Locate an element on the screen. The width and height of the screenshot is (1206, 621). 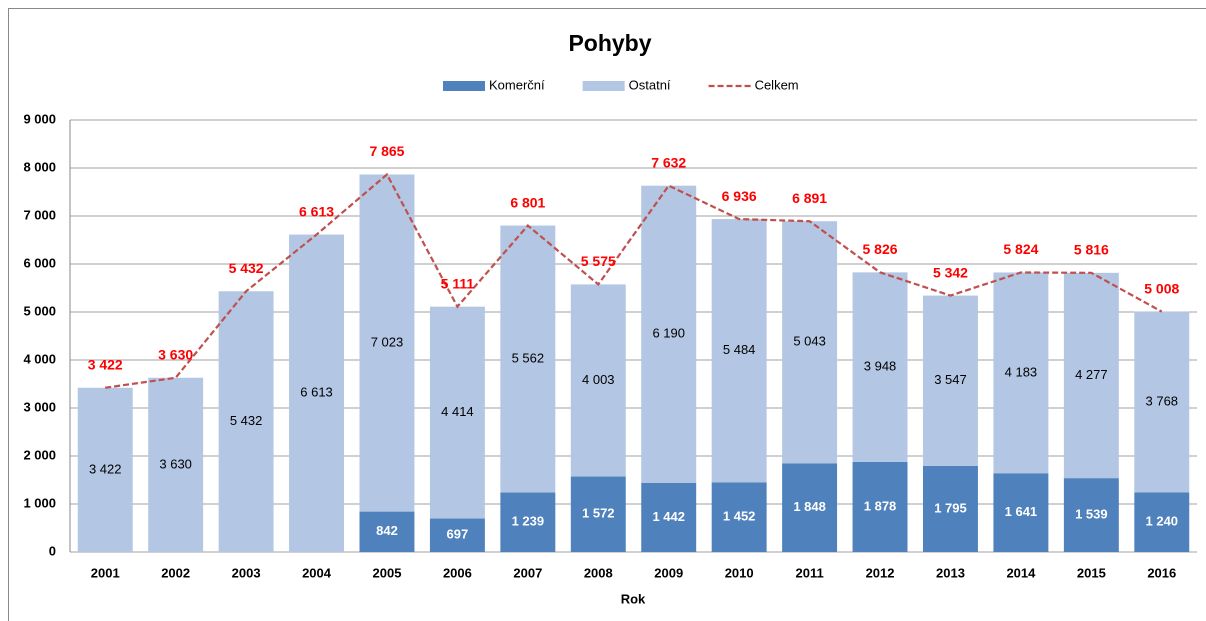
value-label: 1 452 is located at coordinates (739, 516).